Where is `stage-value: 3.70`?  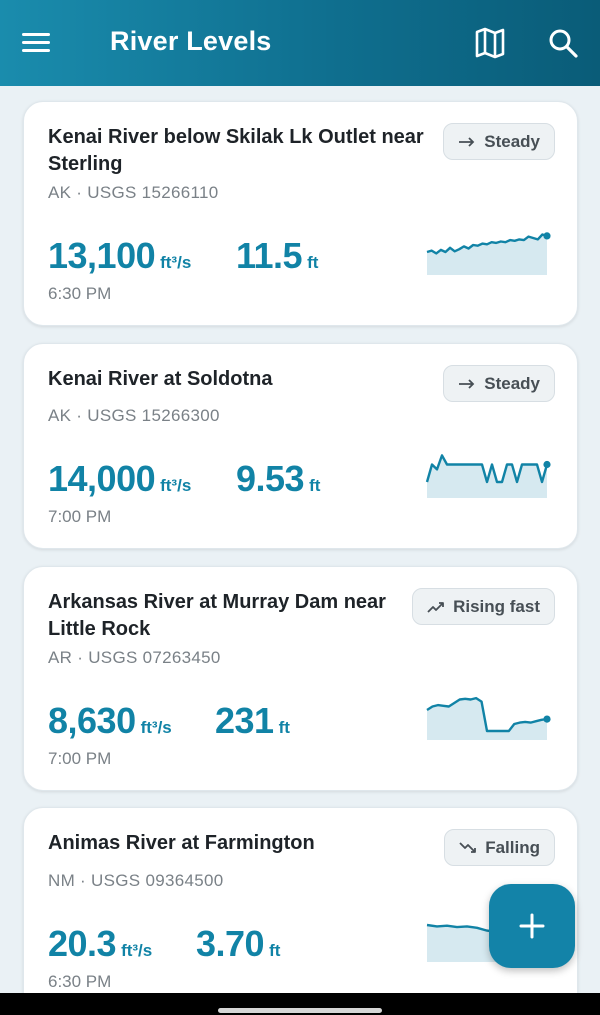 stage-value: 3.70 is located at coordinates (230, 943).